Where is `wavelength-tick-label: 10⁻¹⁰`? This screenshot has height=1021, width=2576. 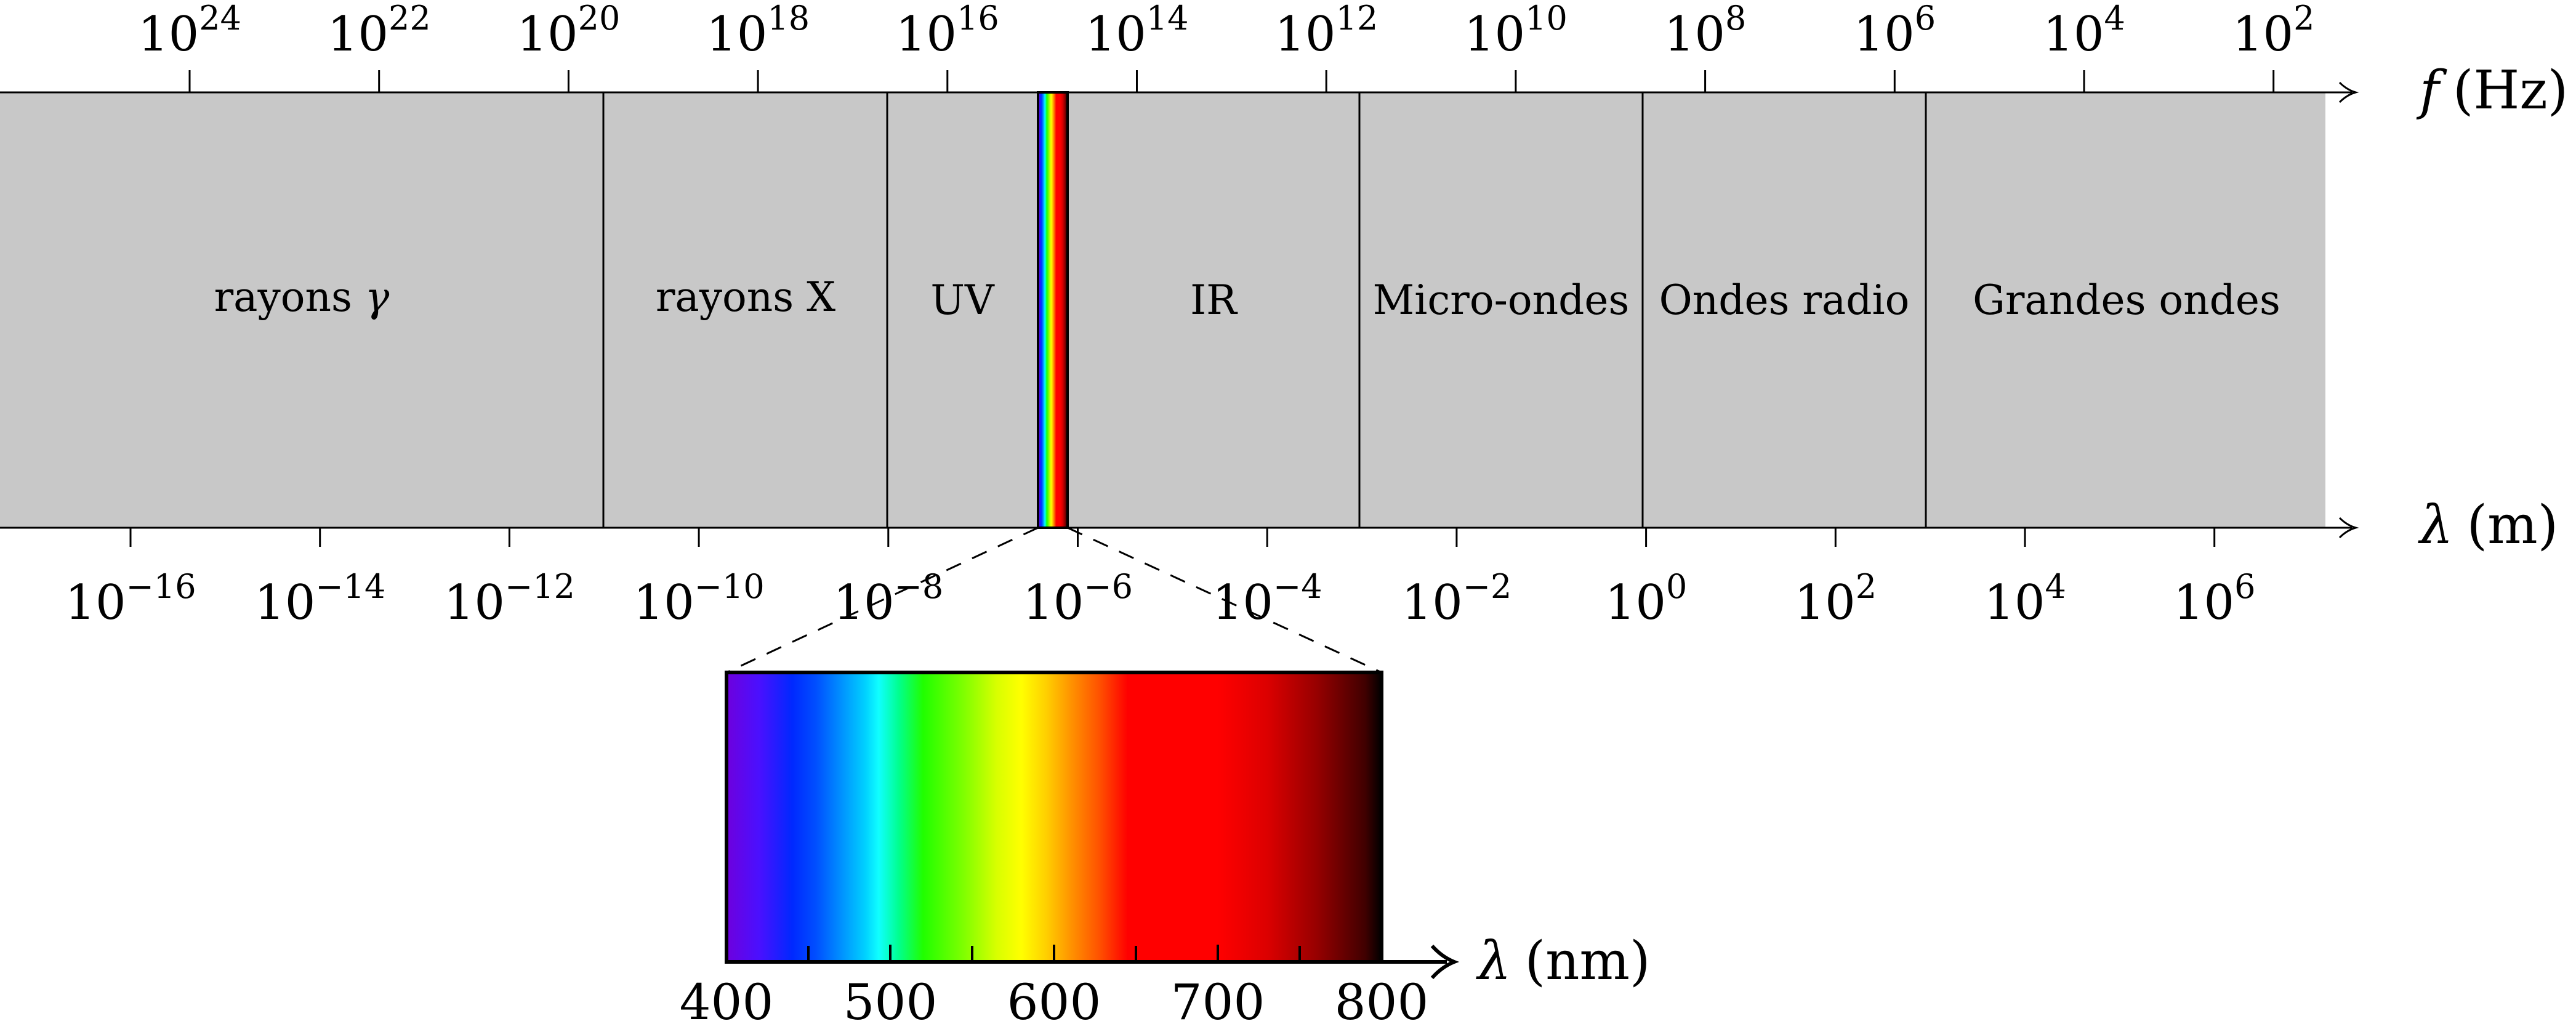
wavelength-tick-label: 10⁻¹⁰ is located at coordinates (698, 599).